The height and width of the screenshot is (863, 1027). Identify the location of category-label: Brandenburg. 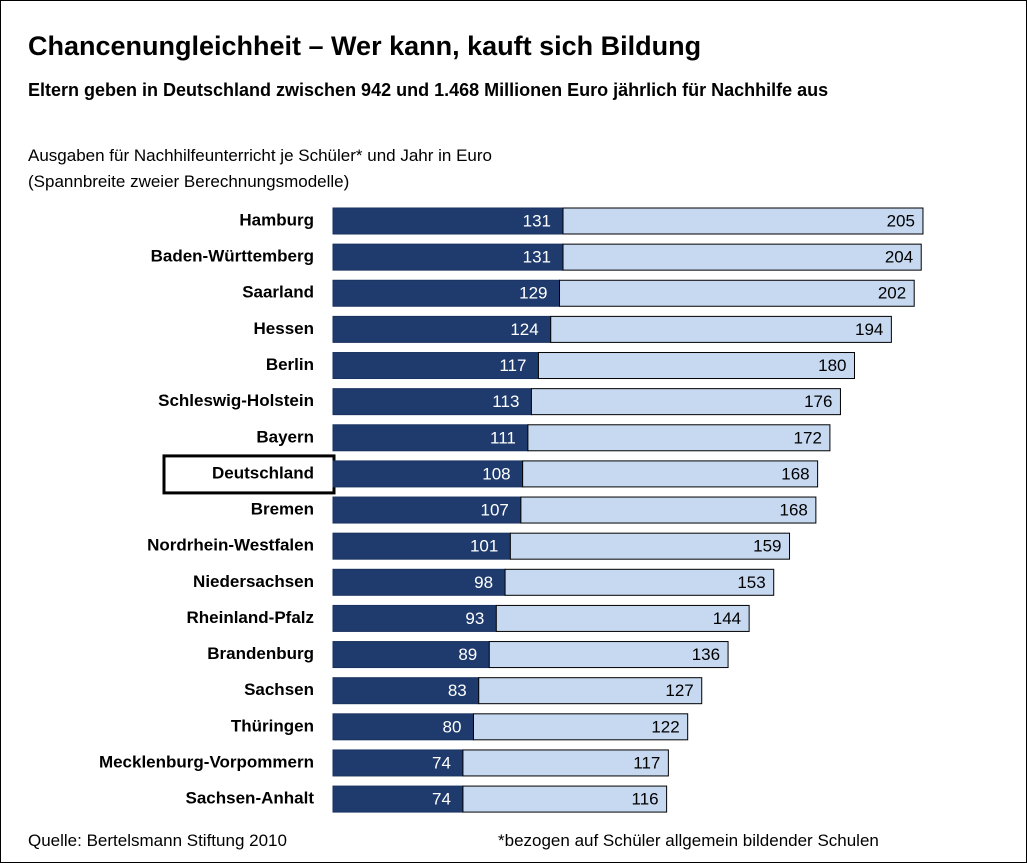
(260, 653).